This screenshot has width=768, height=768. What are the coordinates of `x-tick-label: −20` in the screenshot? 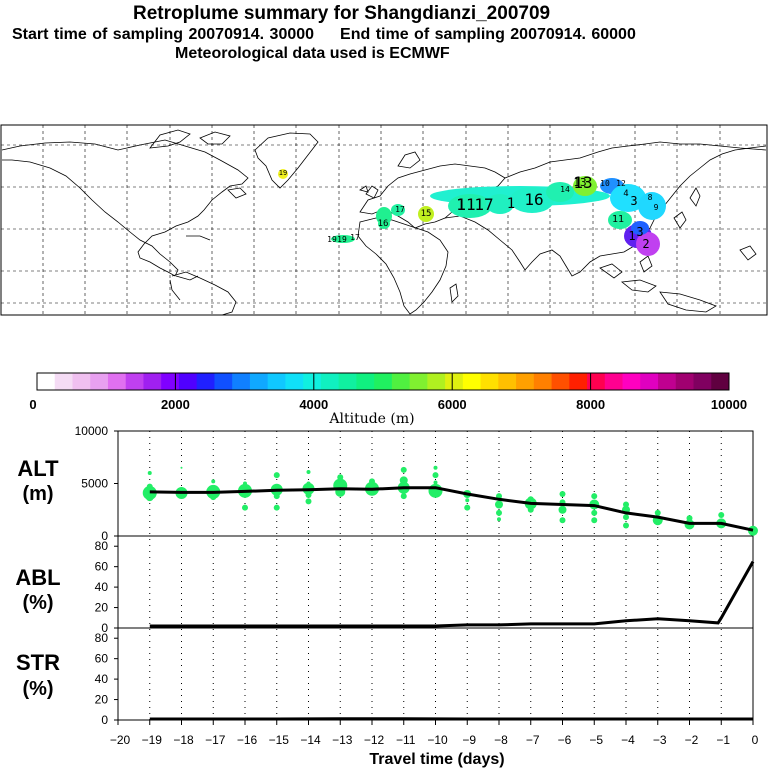 It's located at (120, 740).